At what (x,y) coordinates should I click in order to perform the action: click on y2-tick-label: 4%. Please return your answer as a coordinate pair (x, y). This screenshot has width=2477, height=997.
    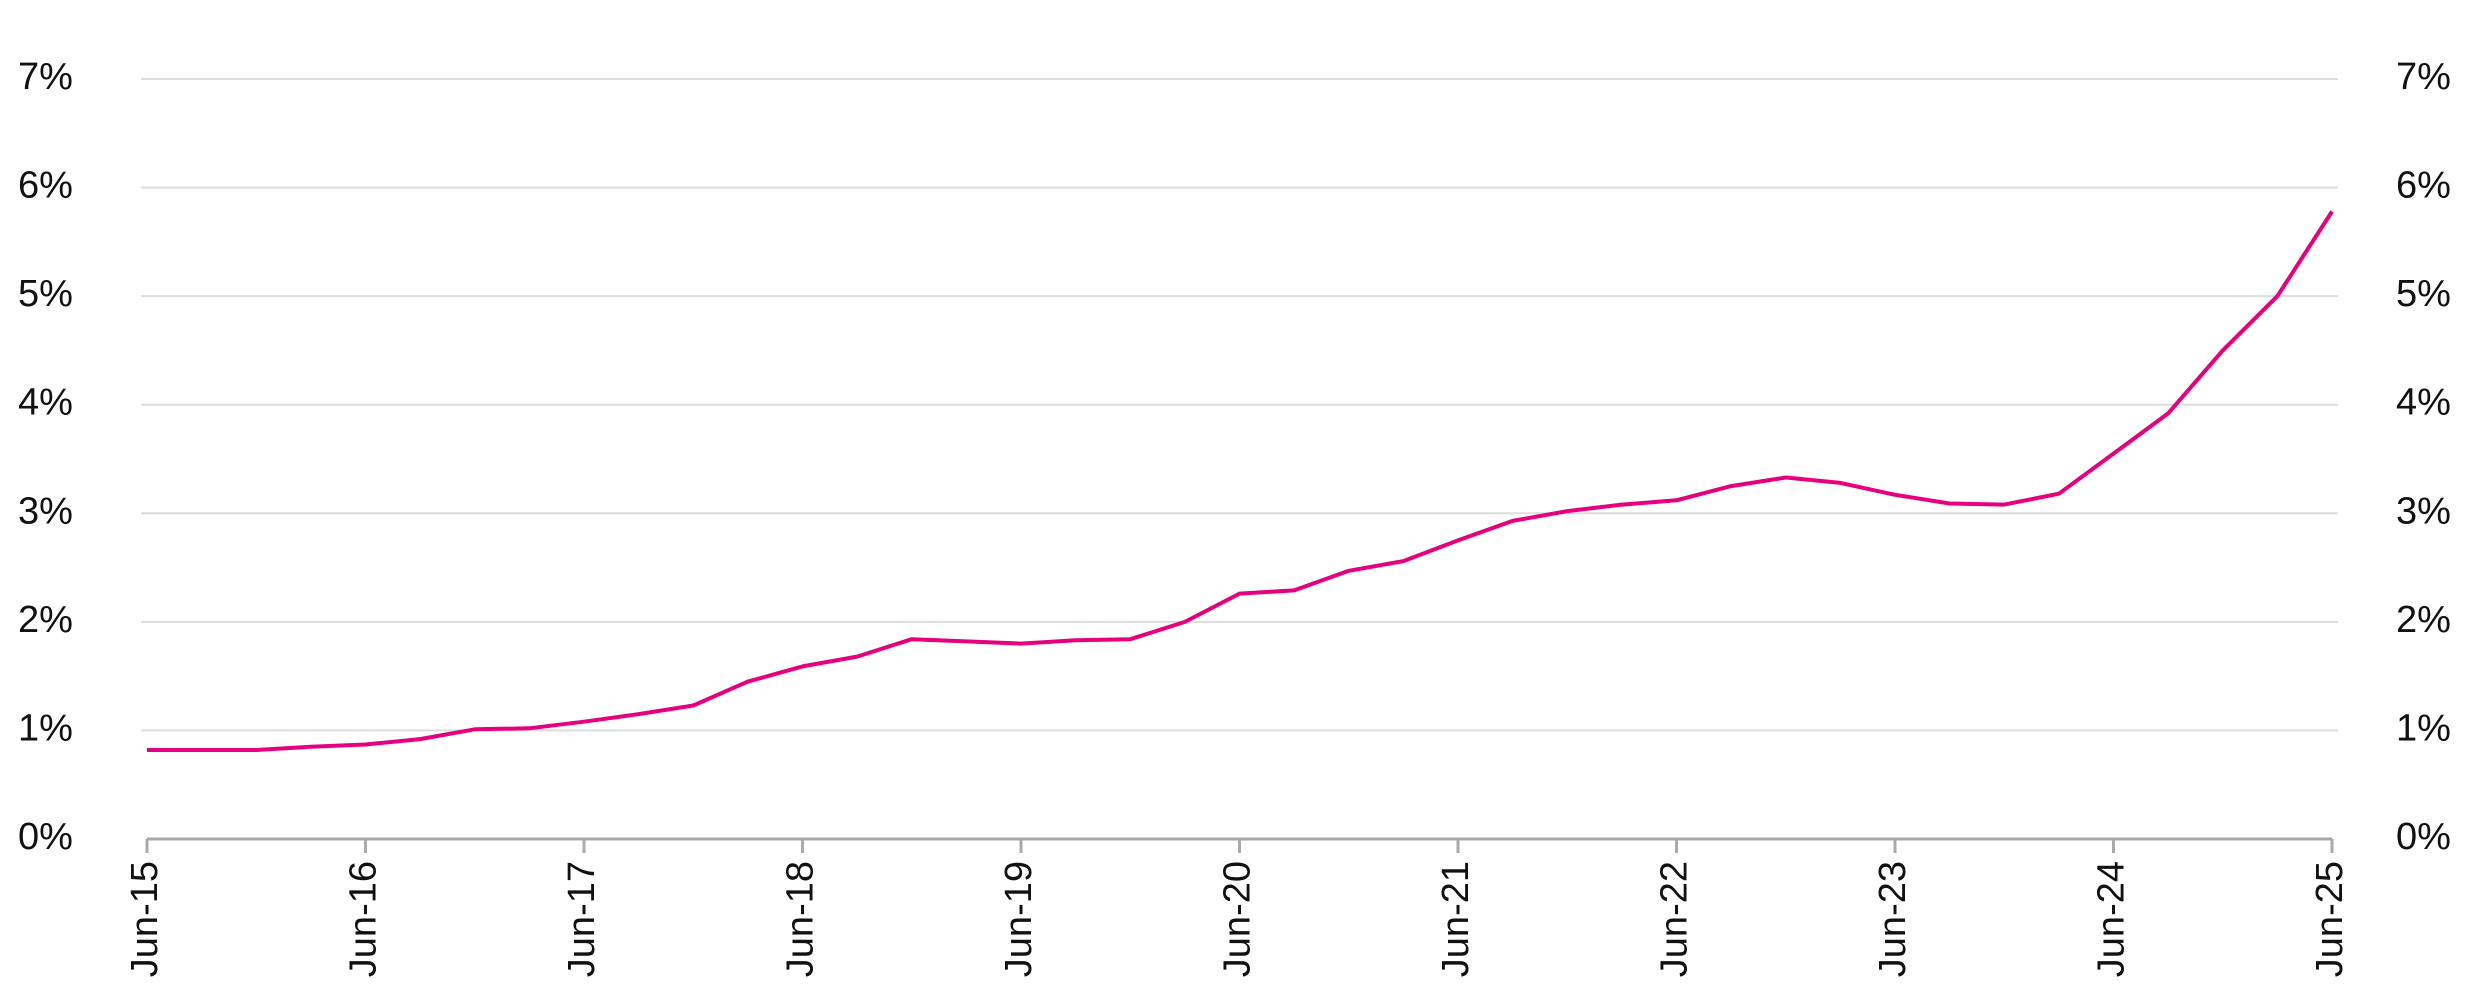
    Looking at the image, I should click on (2423, 403).